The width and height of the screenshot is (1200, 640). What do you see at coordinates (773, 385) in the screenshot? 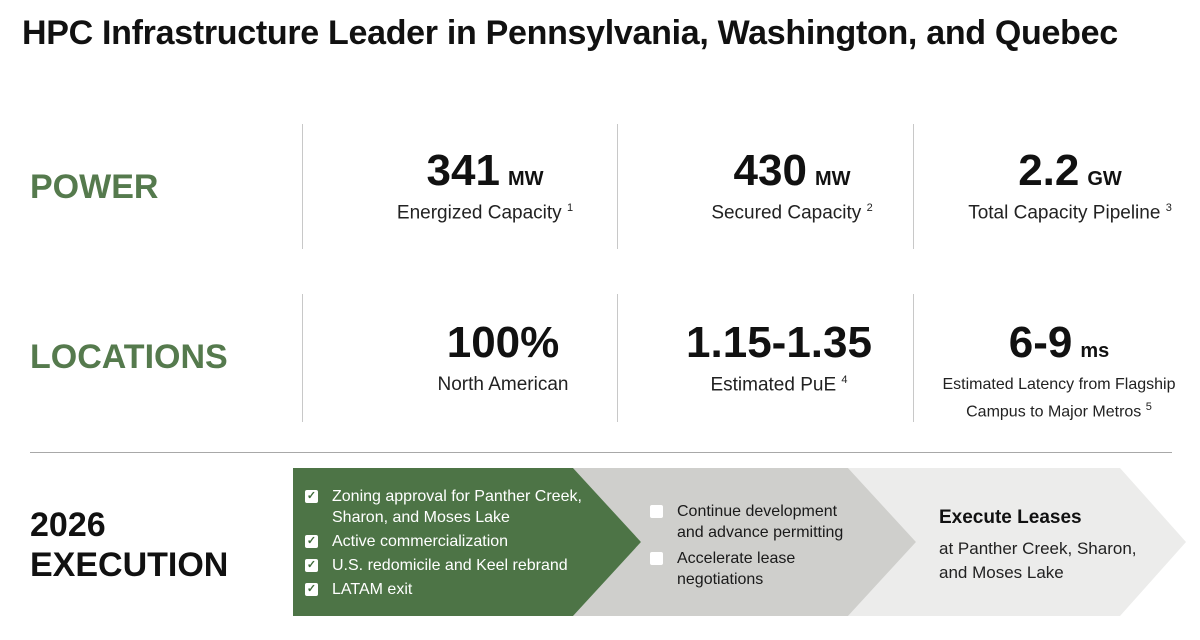
I see `metric-label: Estimated PuE` at bounding box center [773, 385].